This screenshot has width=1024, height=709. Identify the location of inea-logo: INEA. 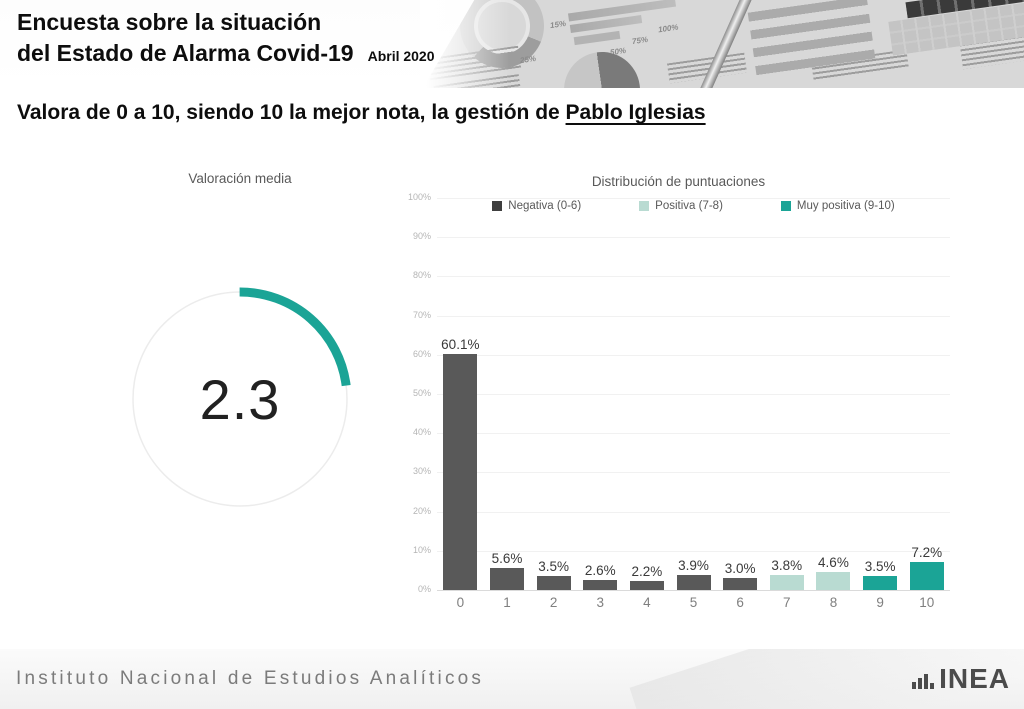
(961, 679).